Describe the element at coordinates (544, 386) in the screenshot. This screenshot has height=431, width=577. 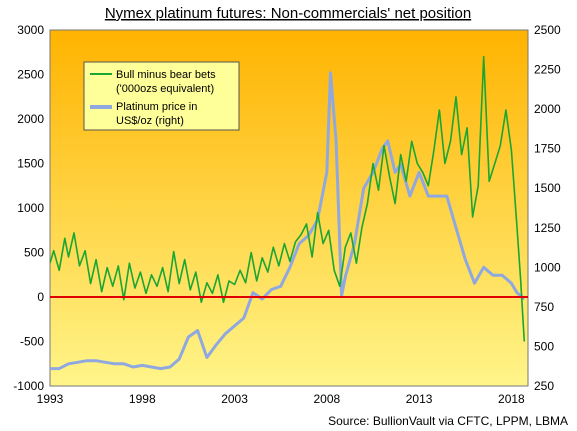
I see `right-tick-label: 250` at that location.